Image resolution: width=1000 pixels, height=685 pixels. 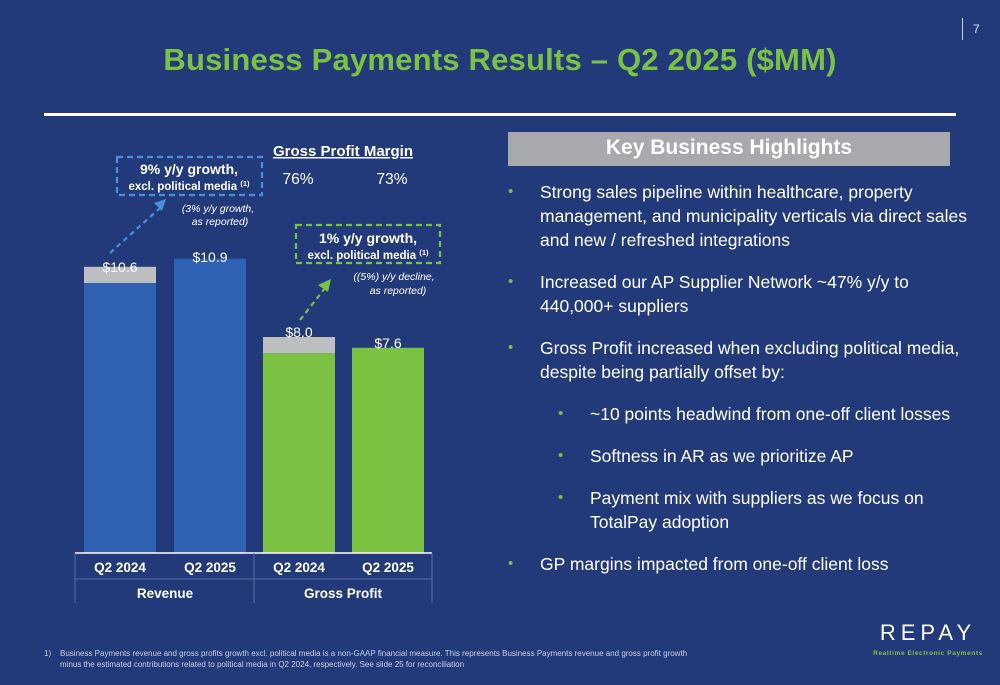 I want to click on gp-callout-box, so click(x=368, y=244).